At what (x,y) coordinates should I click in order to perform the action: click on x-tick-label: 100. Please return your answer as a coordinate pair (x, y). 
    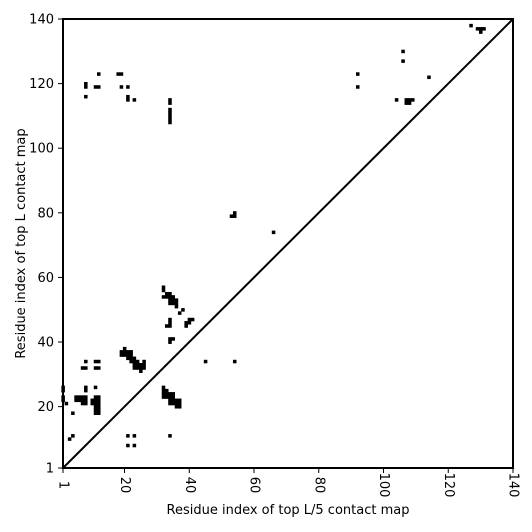
    Looking at the image, I should click on (383, 485).